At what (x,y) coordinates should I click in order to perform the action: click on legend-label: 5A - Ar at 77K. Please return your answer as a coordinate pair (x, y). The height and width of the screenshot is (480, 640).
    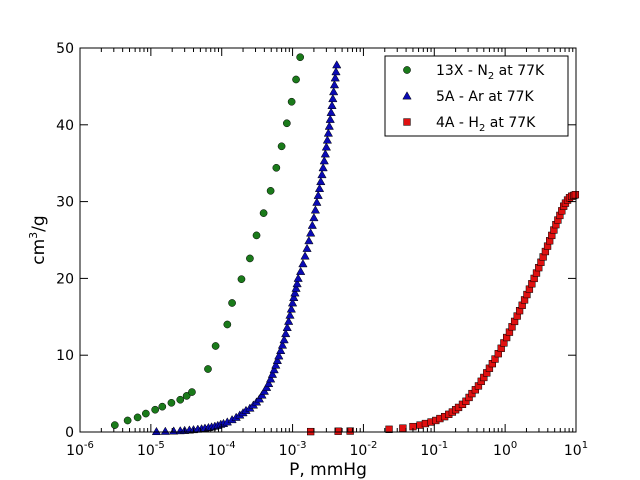
    Looking at the image, I should click on (485, 97).